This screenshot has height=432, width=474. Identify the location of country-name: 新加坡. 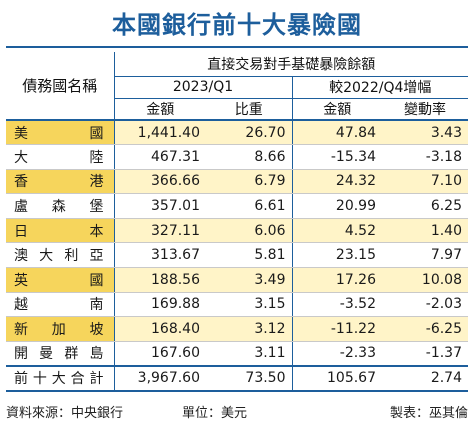
(60, 329).